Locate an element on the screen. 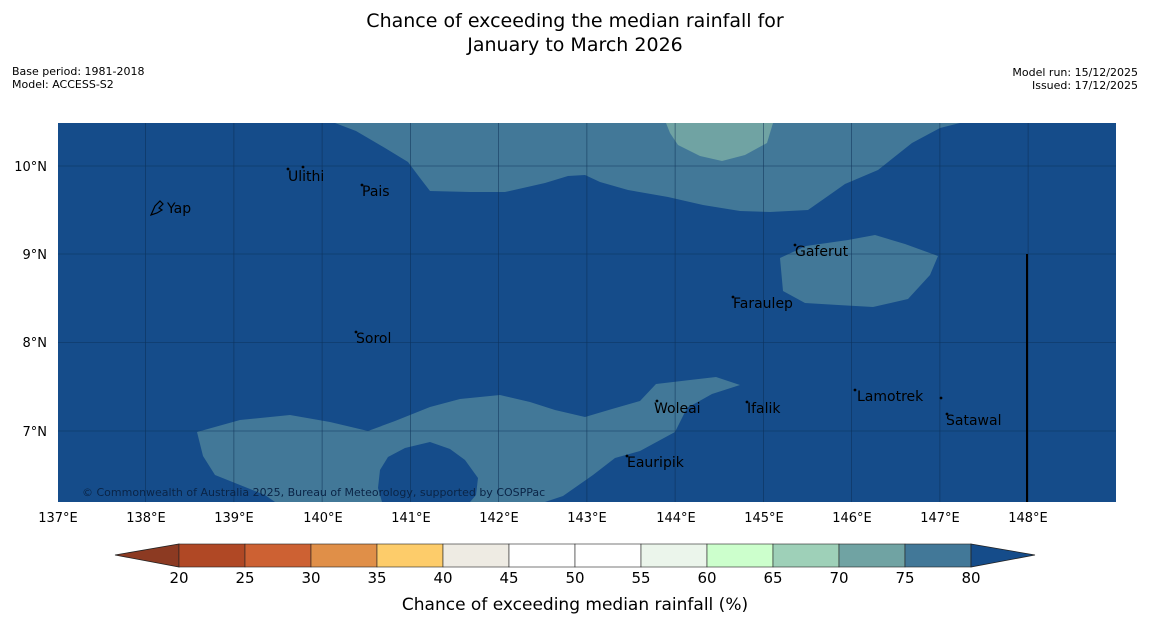 The width and height of the screenshot is (1150, 644). colorbar-tick-65: 65 is located at coordinates (772, 578).